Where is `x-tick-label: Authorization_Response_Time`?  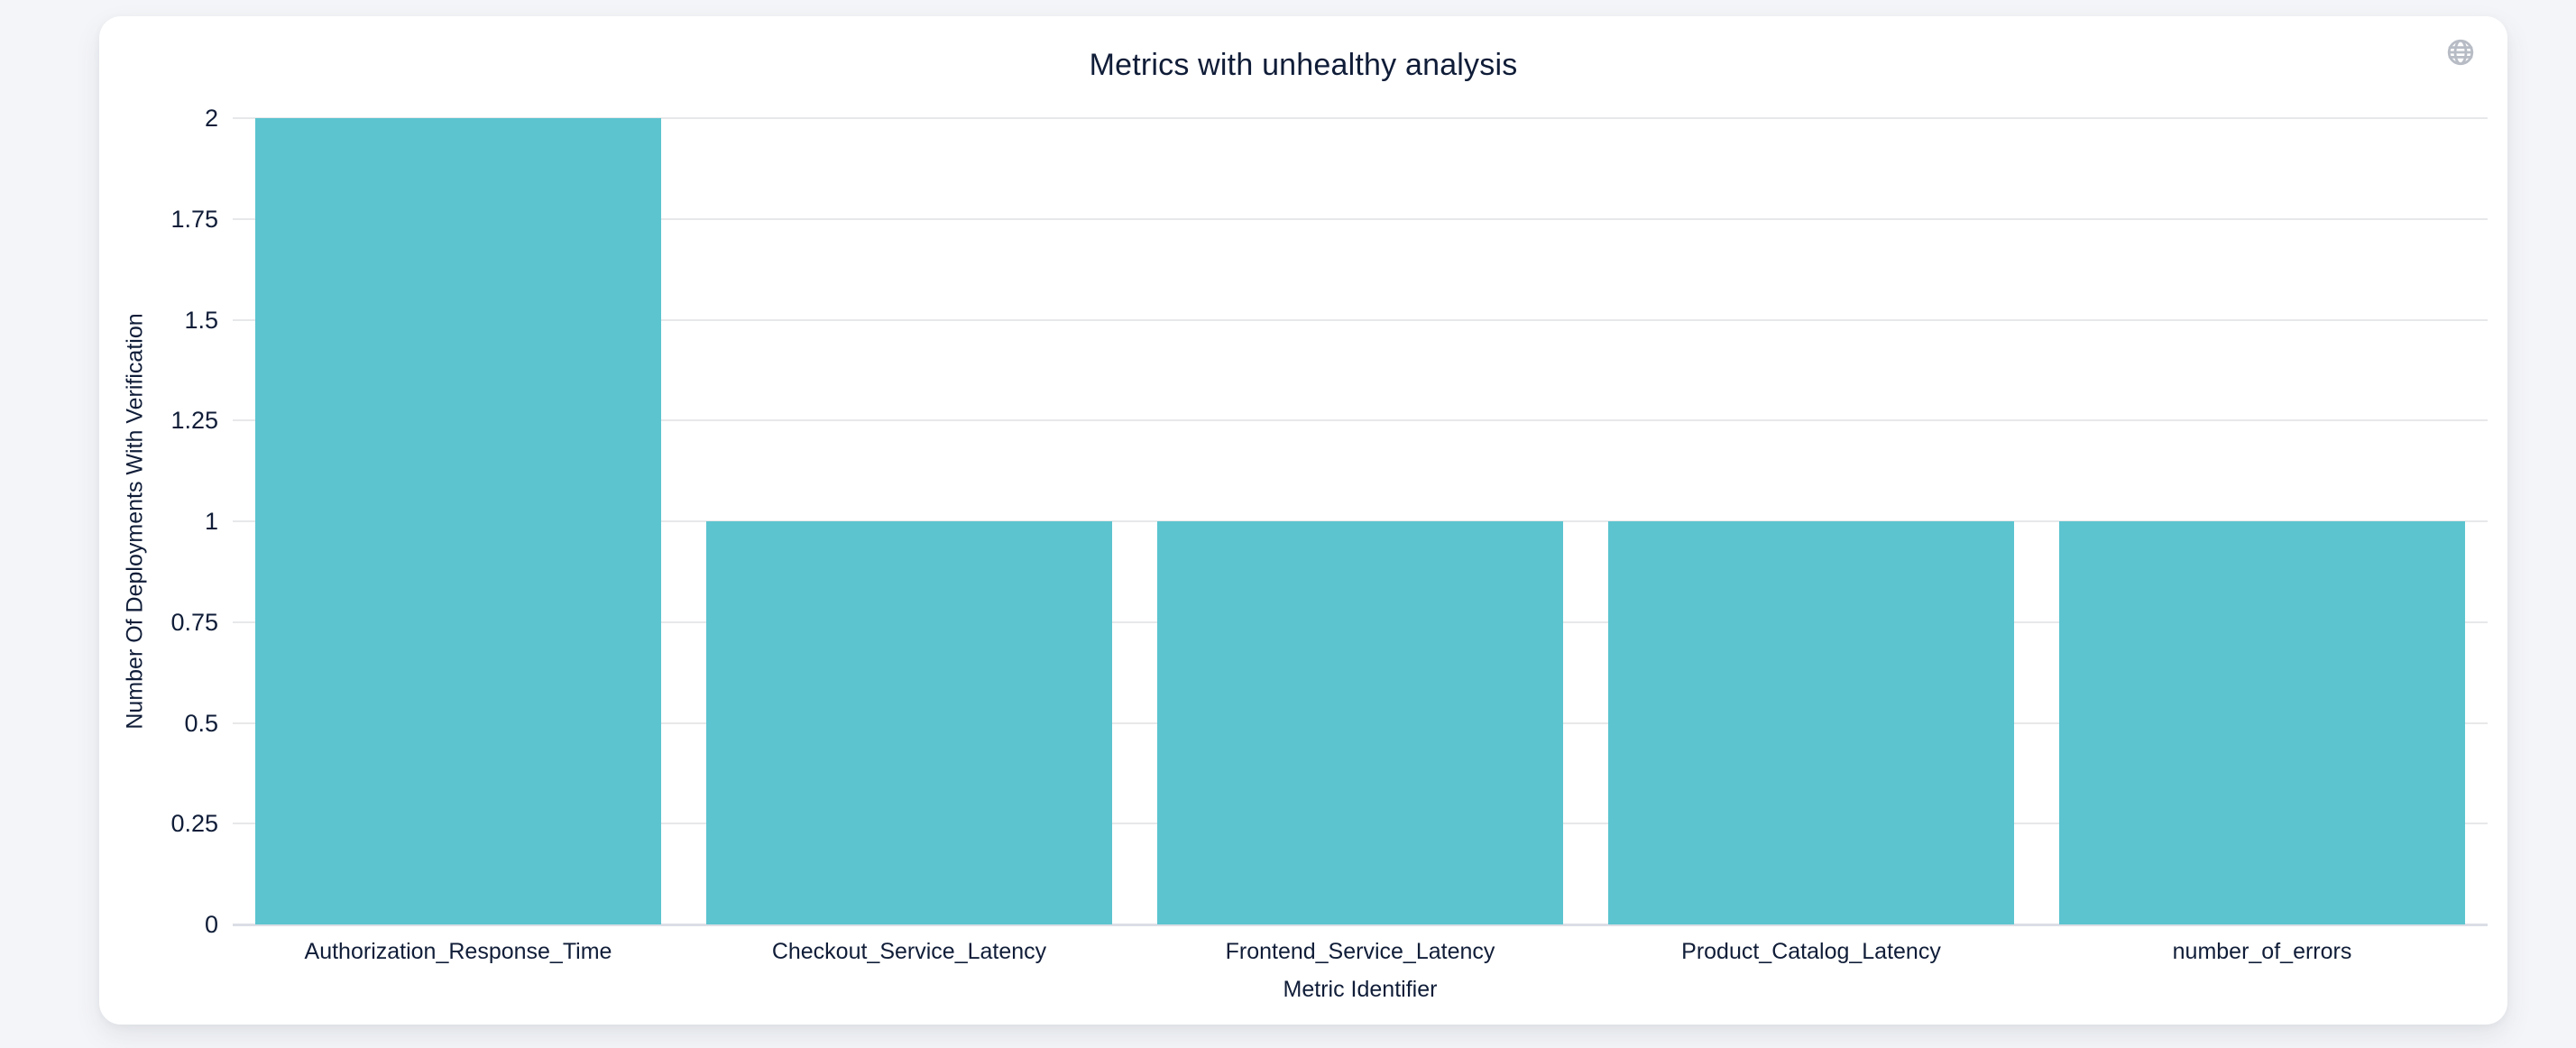
x-tick-label: Authorization_Response_Time is located at coordinates (458, 952).